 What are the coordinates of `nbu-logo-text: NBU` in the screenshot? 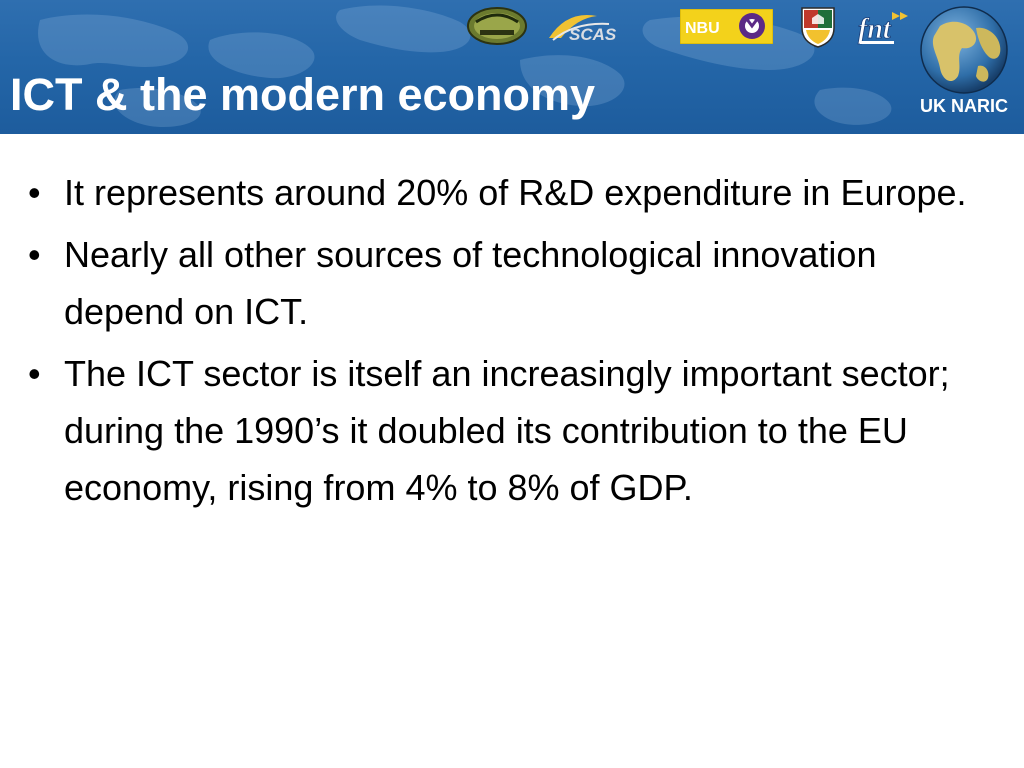 It's located at (702, 28).